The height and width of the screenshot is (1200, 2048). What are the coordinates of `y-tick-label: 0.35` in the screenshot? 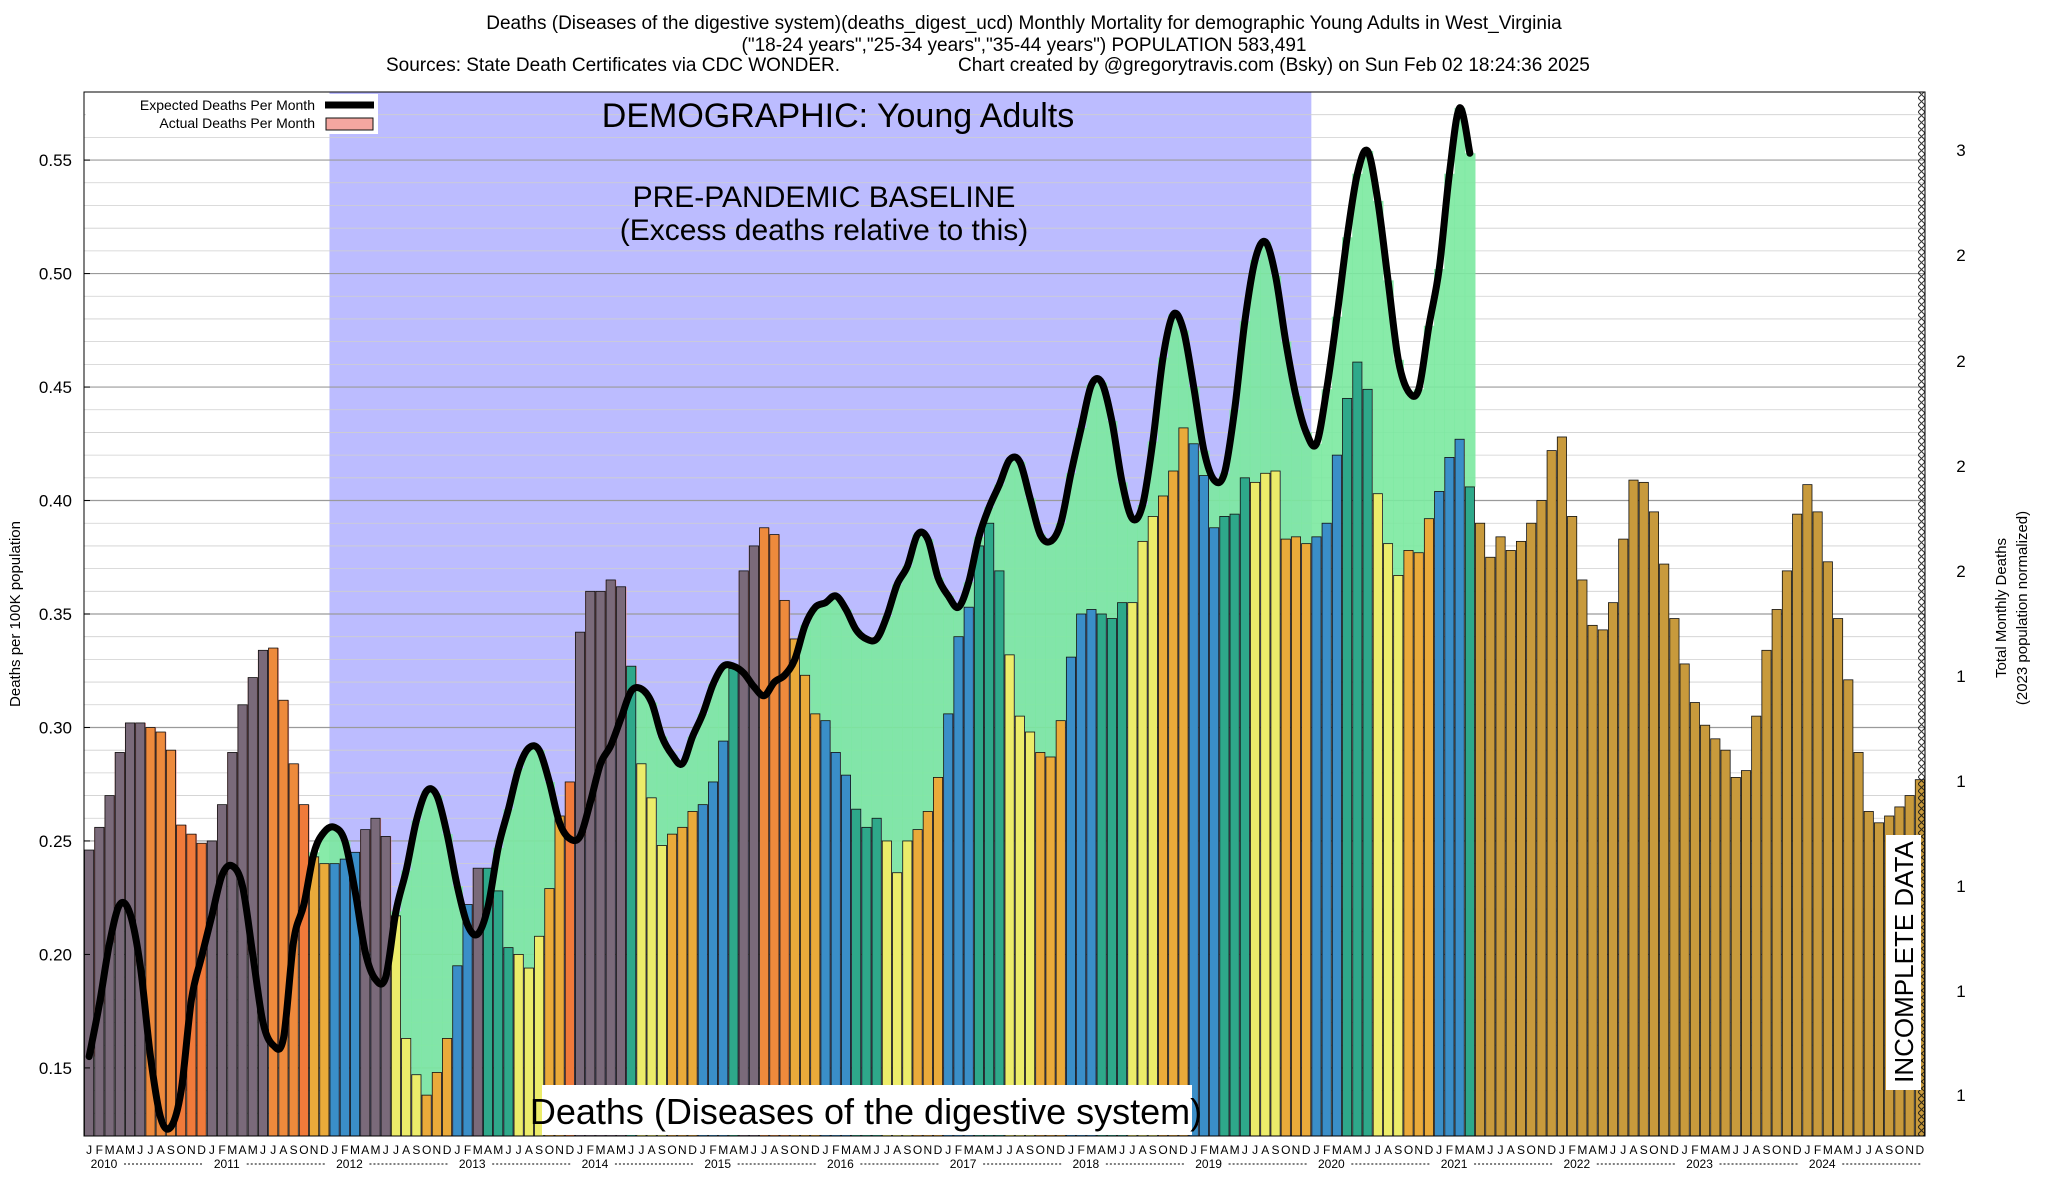 It's located at (55, 614).